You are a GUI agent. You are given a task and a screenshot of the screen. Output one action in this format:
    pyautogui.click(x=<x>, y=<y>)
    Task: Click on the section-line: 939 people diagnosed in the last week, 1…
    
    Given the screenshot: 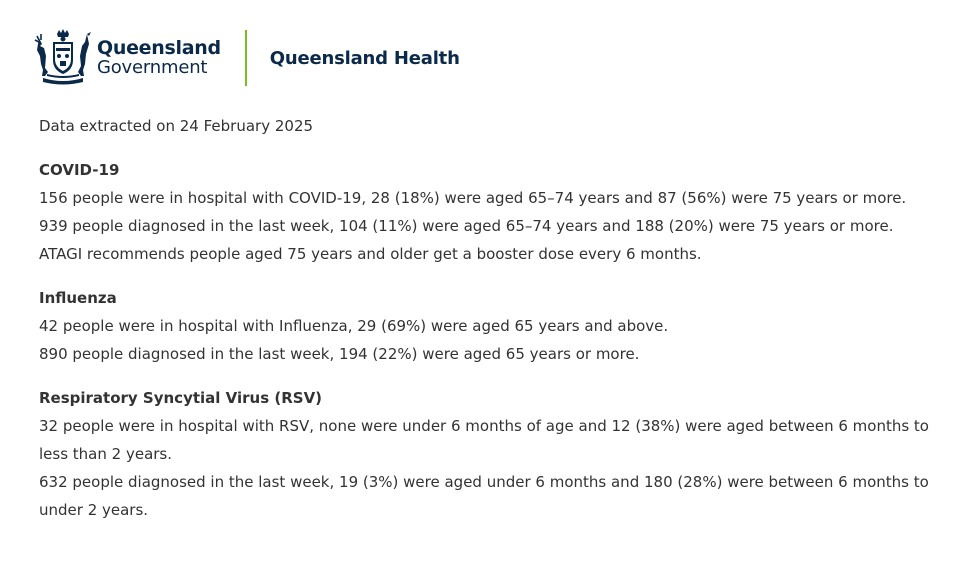 What is the action you would take?
    pyautogui.click(x=466, y=226)
    